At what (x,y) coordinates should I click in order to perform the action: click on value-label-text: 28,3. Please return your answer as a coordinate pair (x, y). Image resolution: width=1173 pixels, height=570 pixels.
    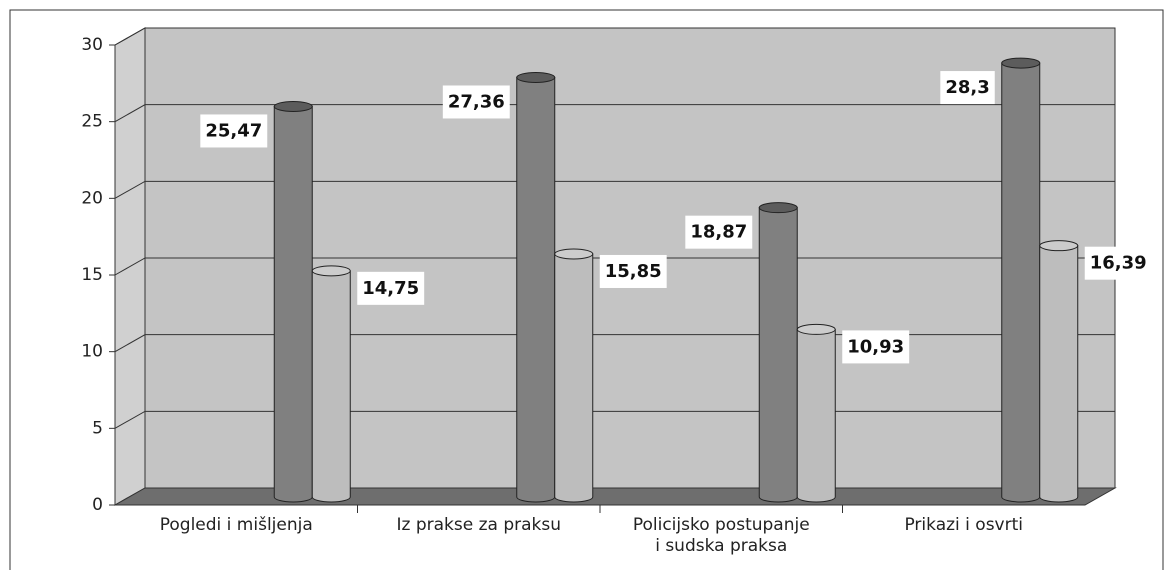
    Looking at the image, I should click on (967, 87).